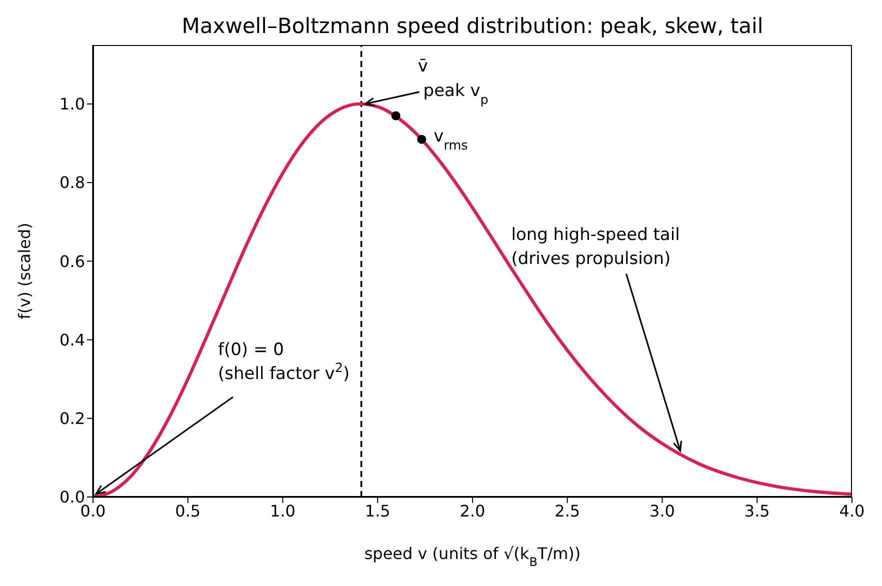 This screenshot has width=882, height=586. What do you see at coordinates (72, 340) in the screenshot?
I see `y-tick-label: 0.4` at bounding box center [72, 340].